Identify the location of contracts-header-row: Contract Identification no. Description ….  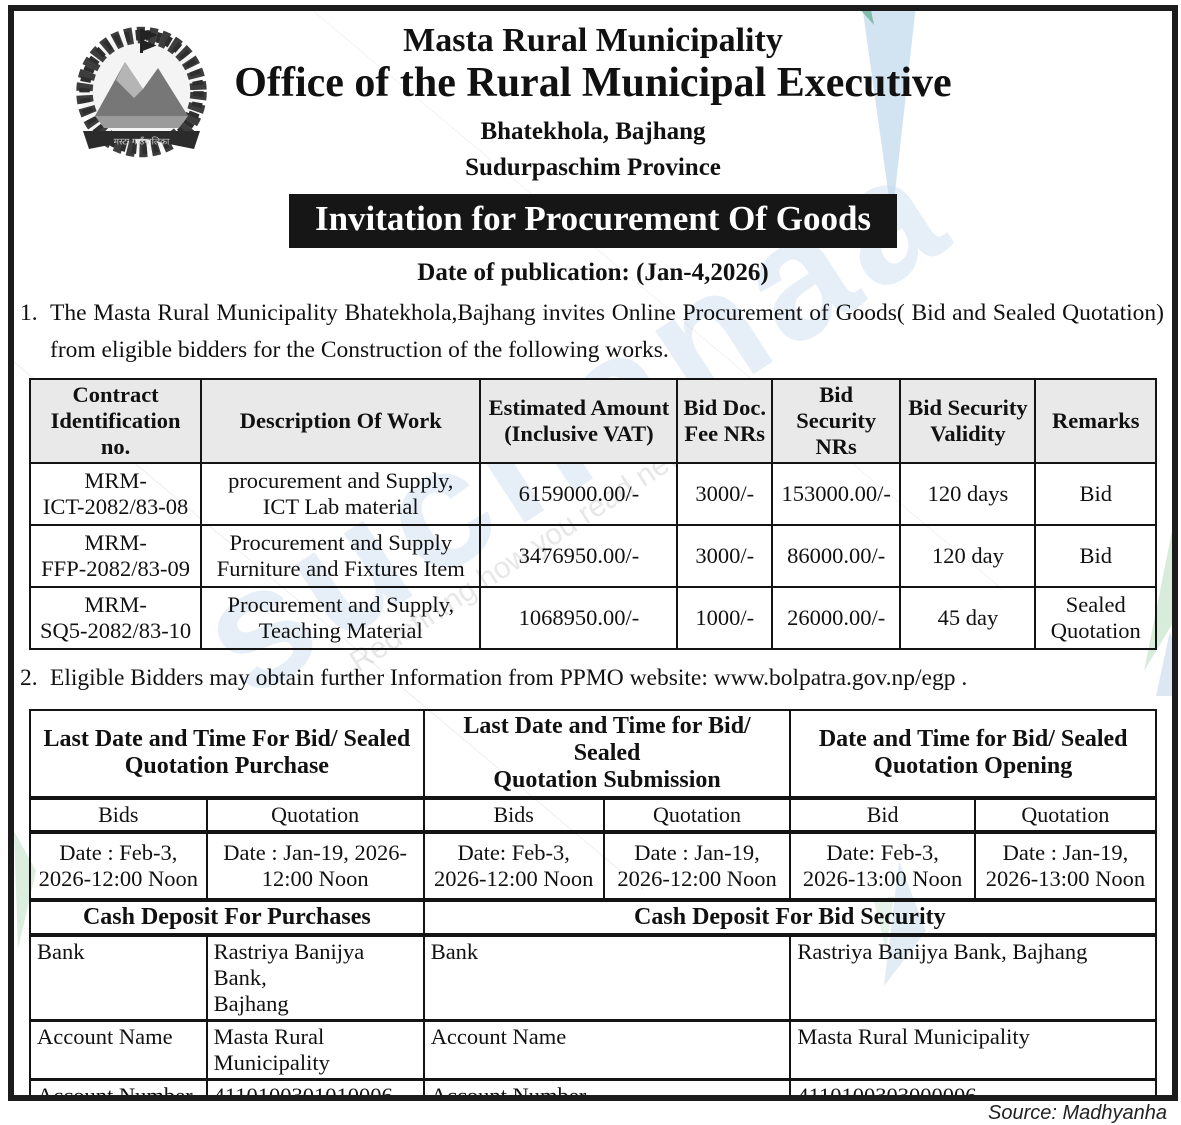
(592, 421).